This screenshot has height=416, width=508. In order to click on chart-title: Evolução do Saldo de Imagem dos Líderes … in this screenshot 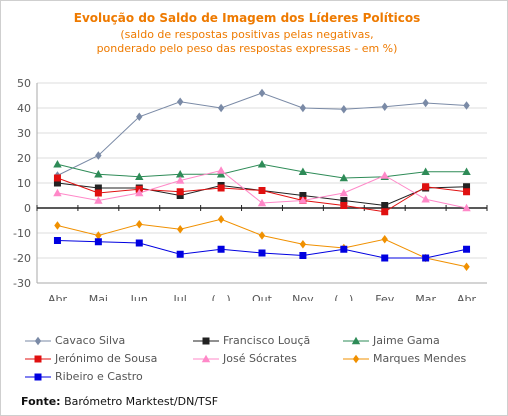, I will do `click(247, 18)`.